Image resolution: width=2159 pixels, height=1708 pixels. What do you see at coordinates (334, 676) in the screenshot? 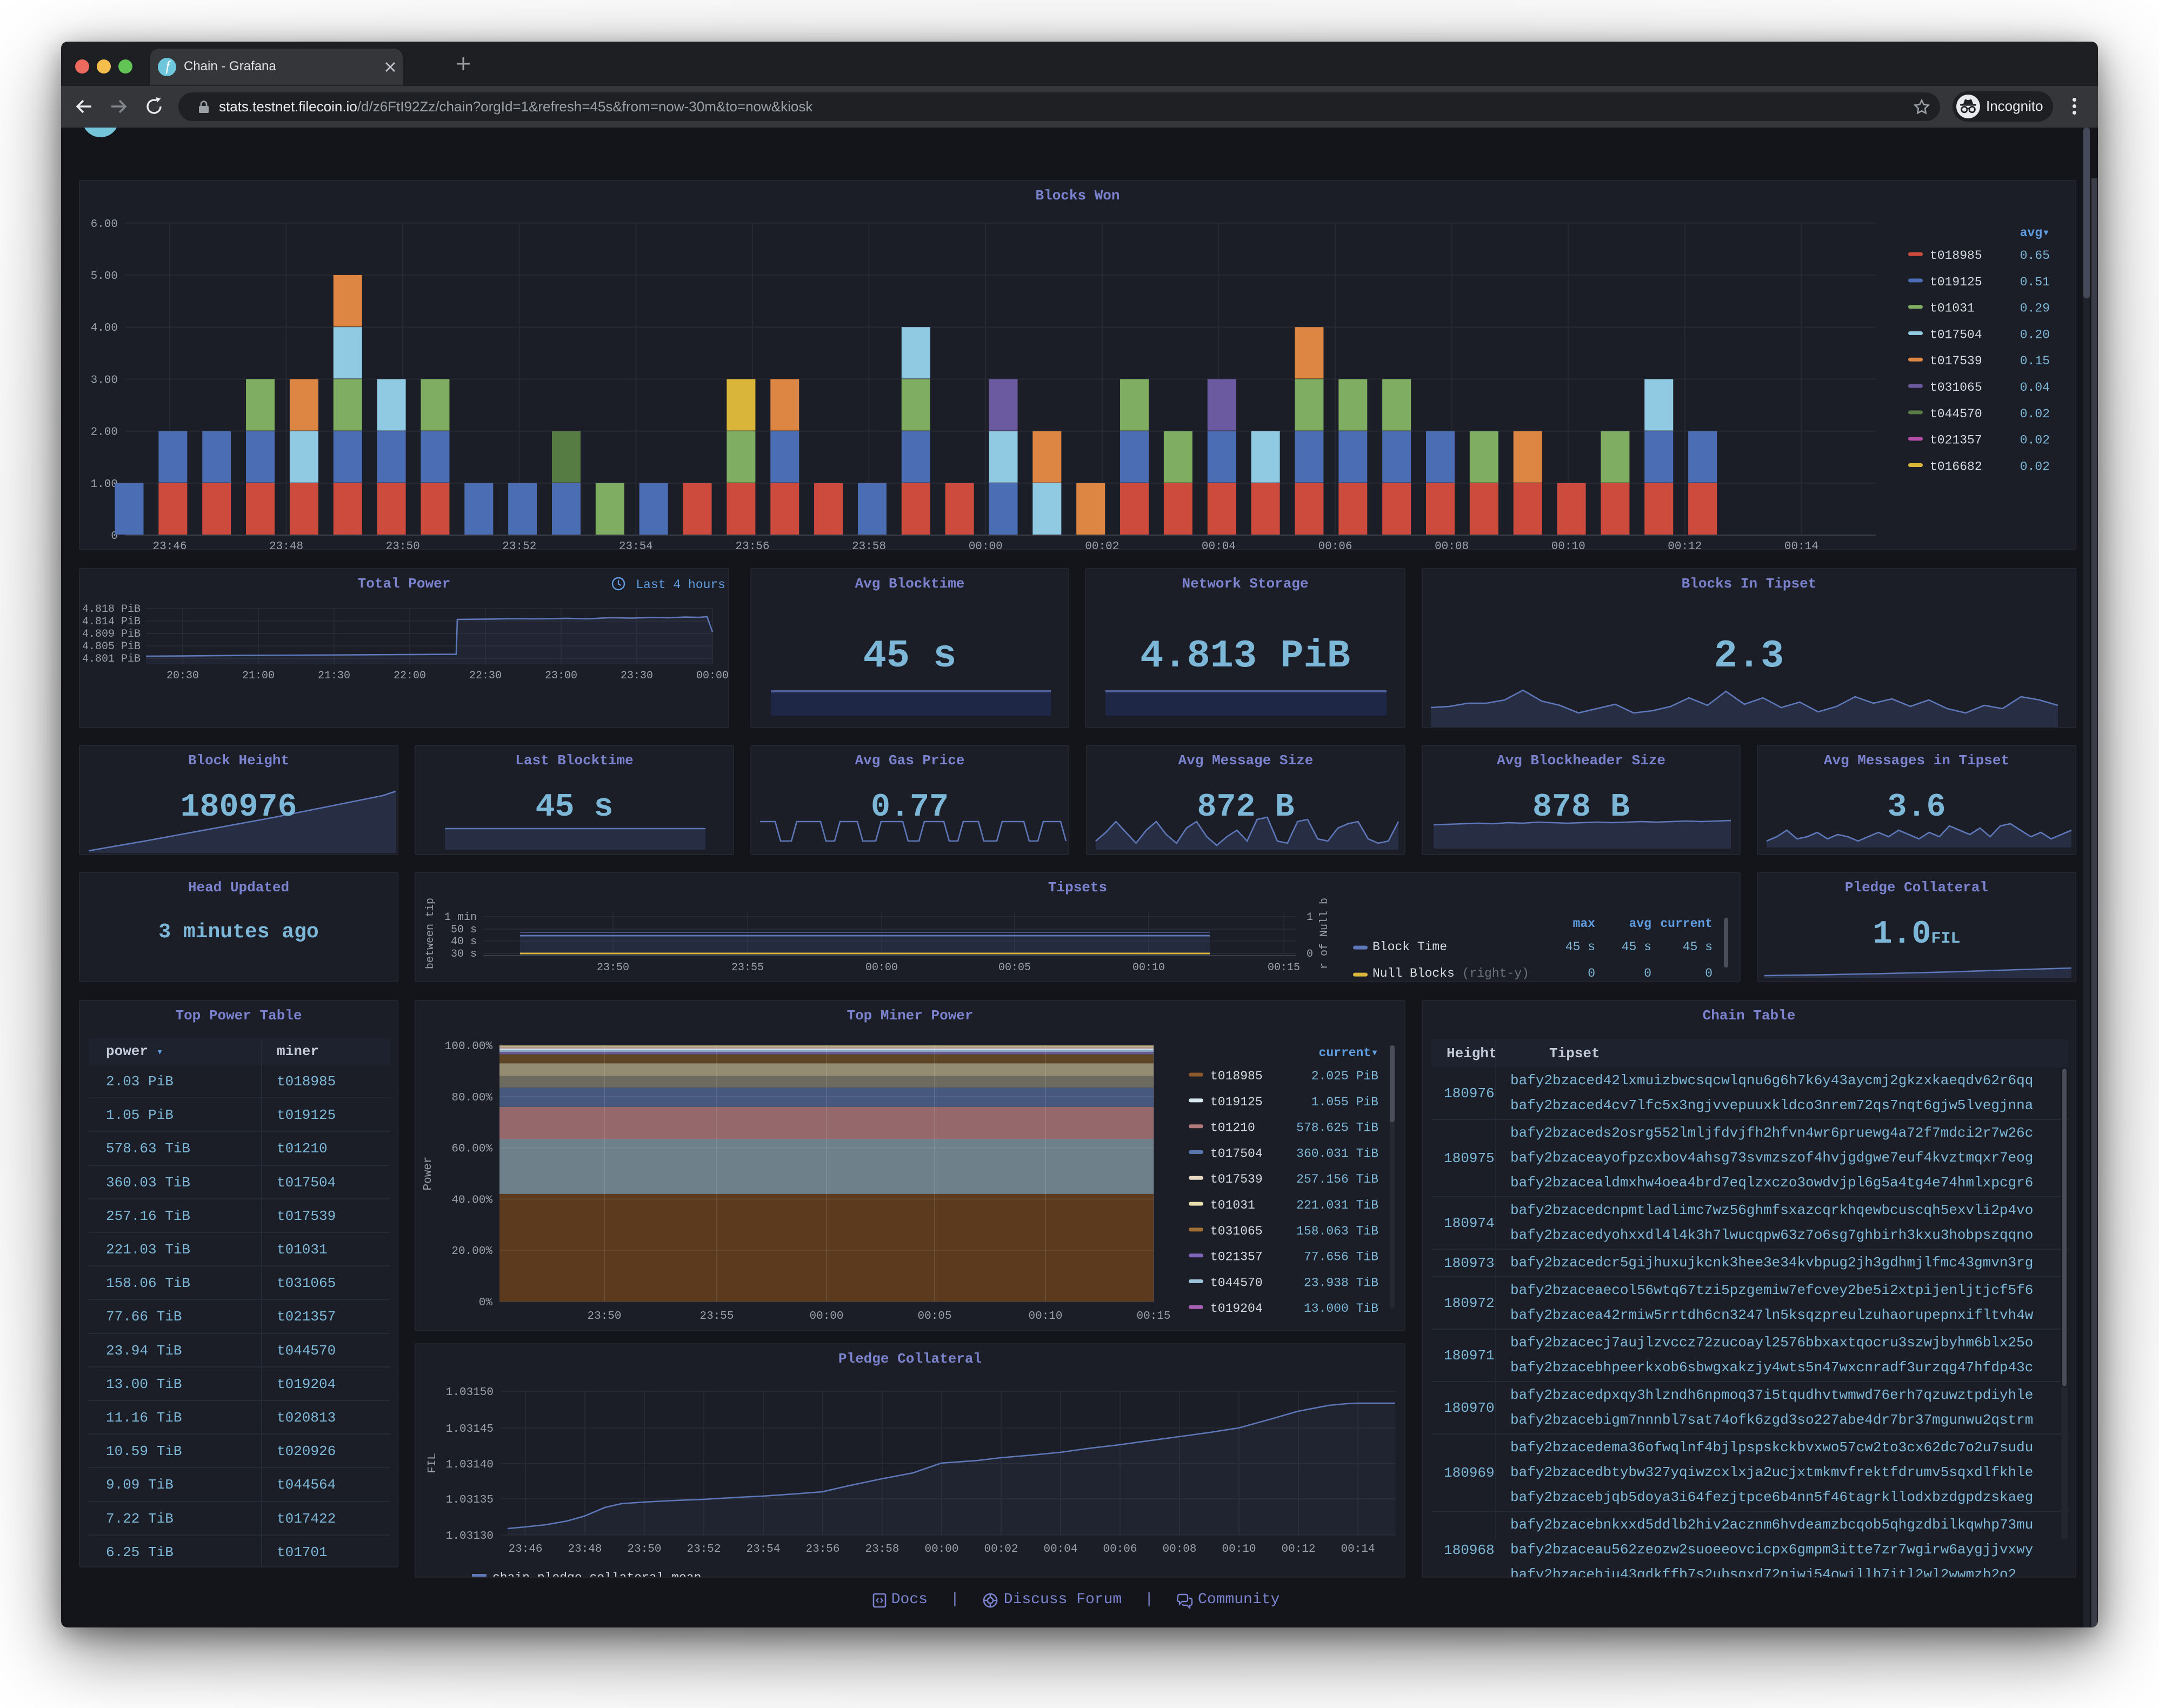
I see `svg-text: 21:30` at bounding box center [334, 676].